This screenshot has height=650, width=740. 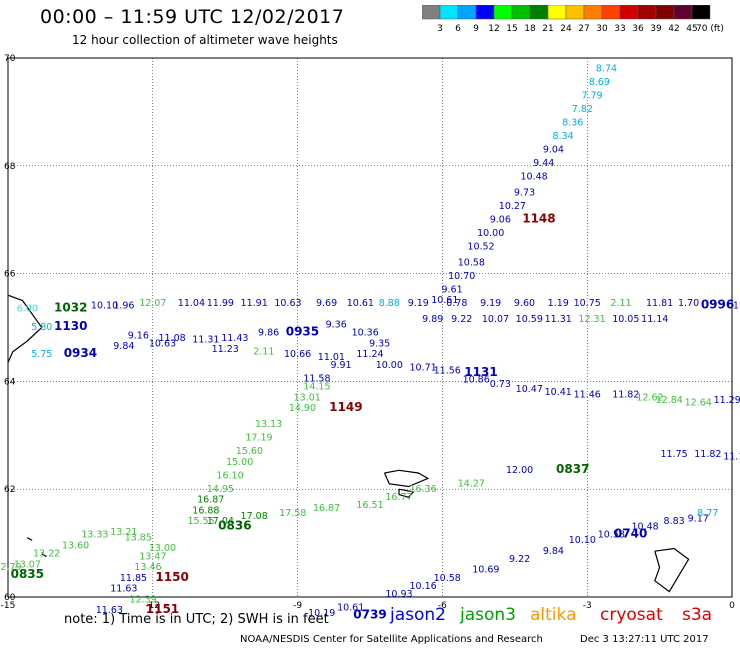 I want to click on wave-height-label: 12.07, so click(x=152, y=303).